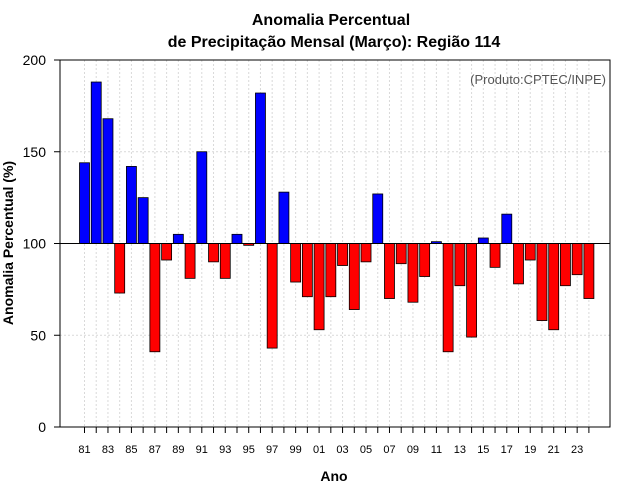 The height and width of the screenshot is (500, 640). Describe the element at coordinates (401, 254) in the screenshot. I see `bar-2008` at that location.